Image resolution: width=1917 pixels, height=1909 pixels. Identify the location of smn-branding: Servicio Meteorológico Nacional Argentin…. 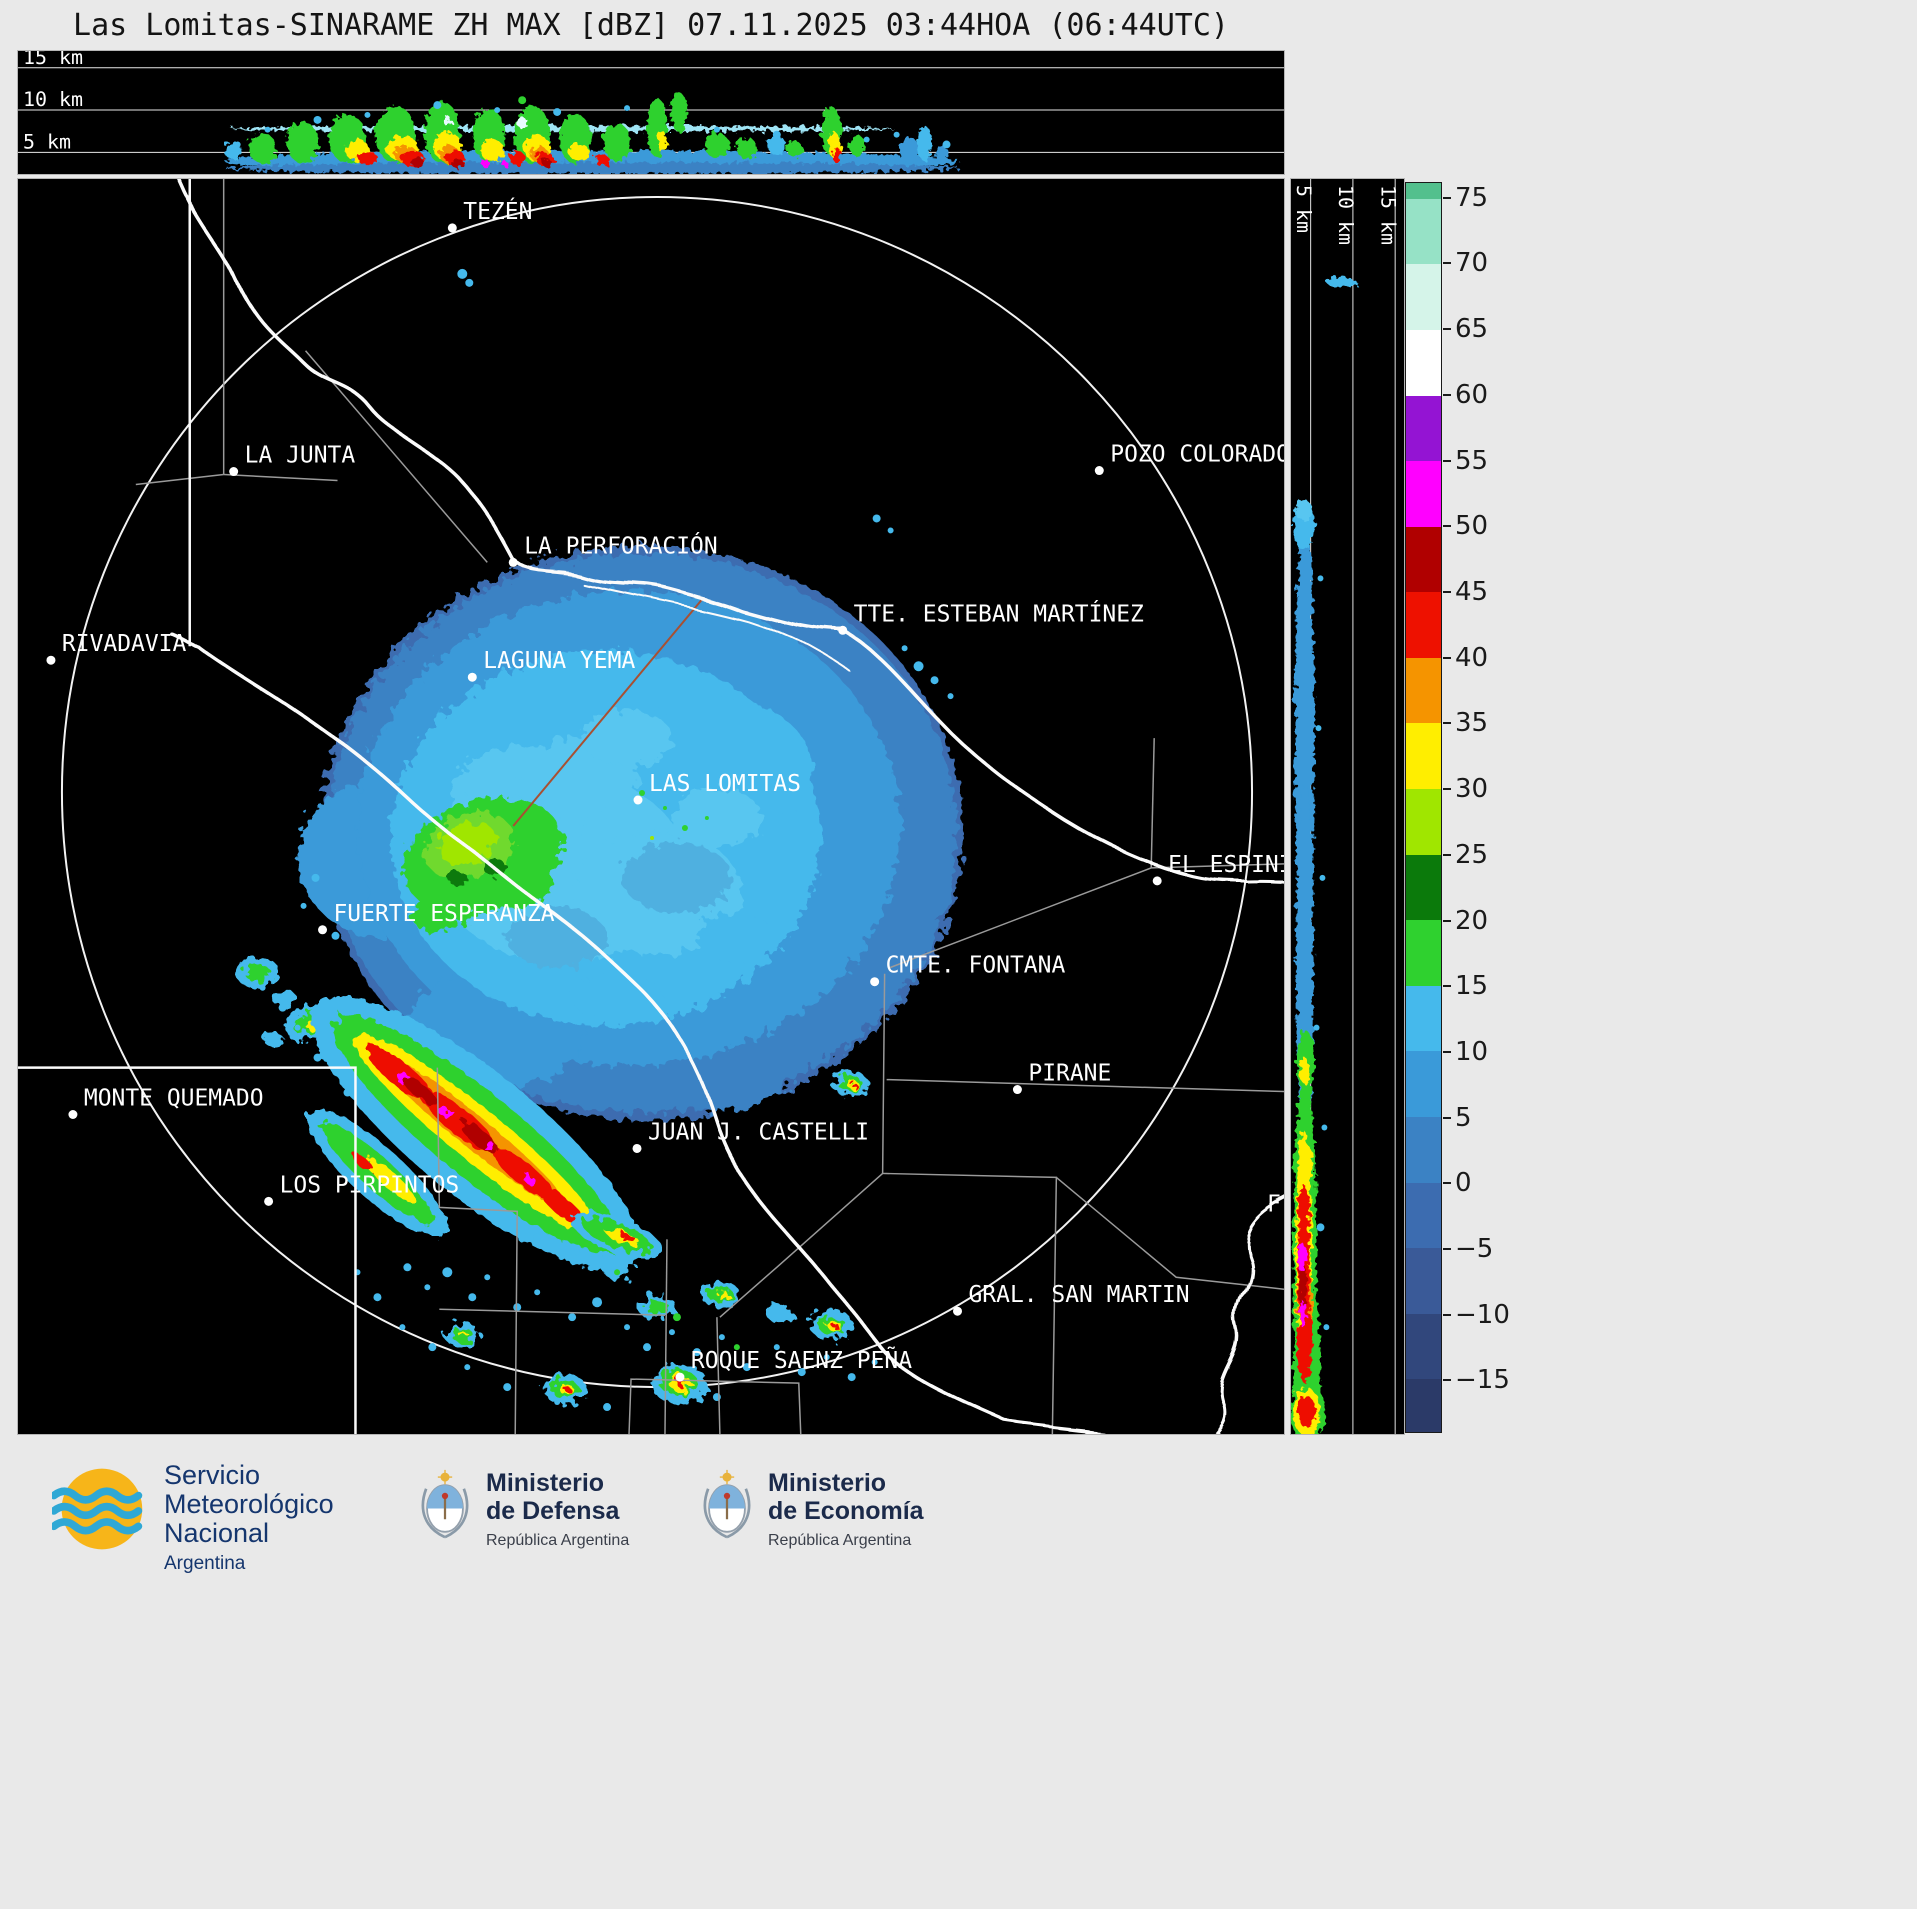
(192, 1518).